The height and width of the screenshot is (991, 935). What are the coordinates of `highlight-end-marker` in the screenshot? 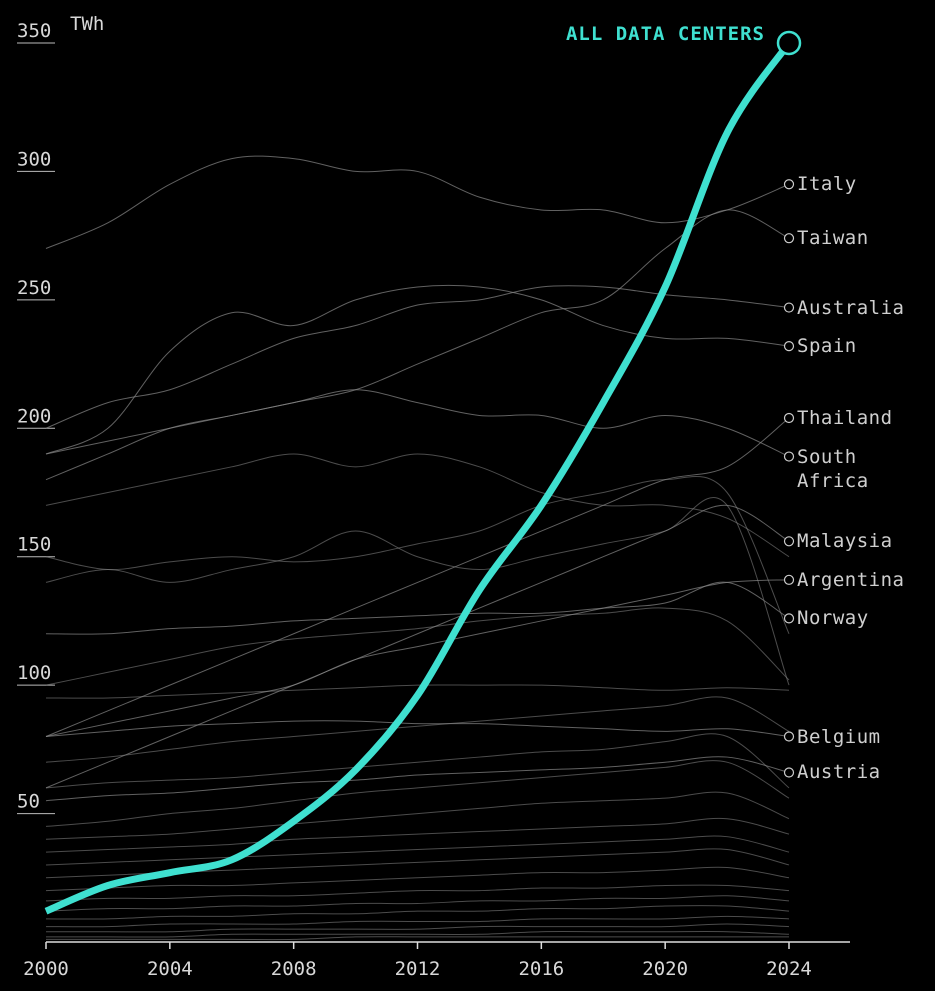 It's located at (789, 43).